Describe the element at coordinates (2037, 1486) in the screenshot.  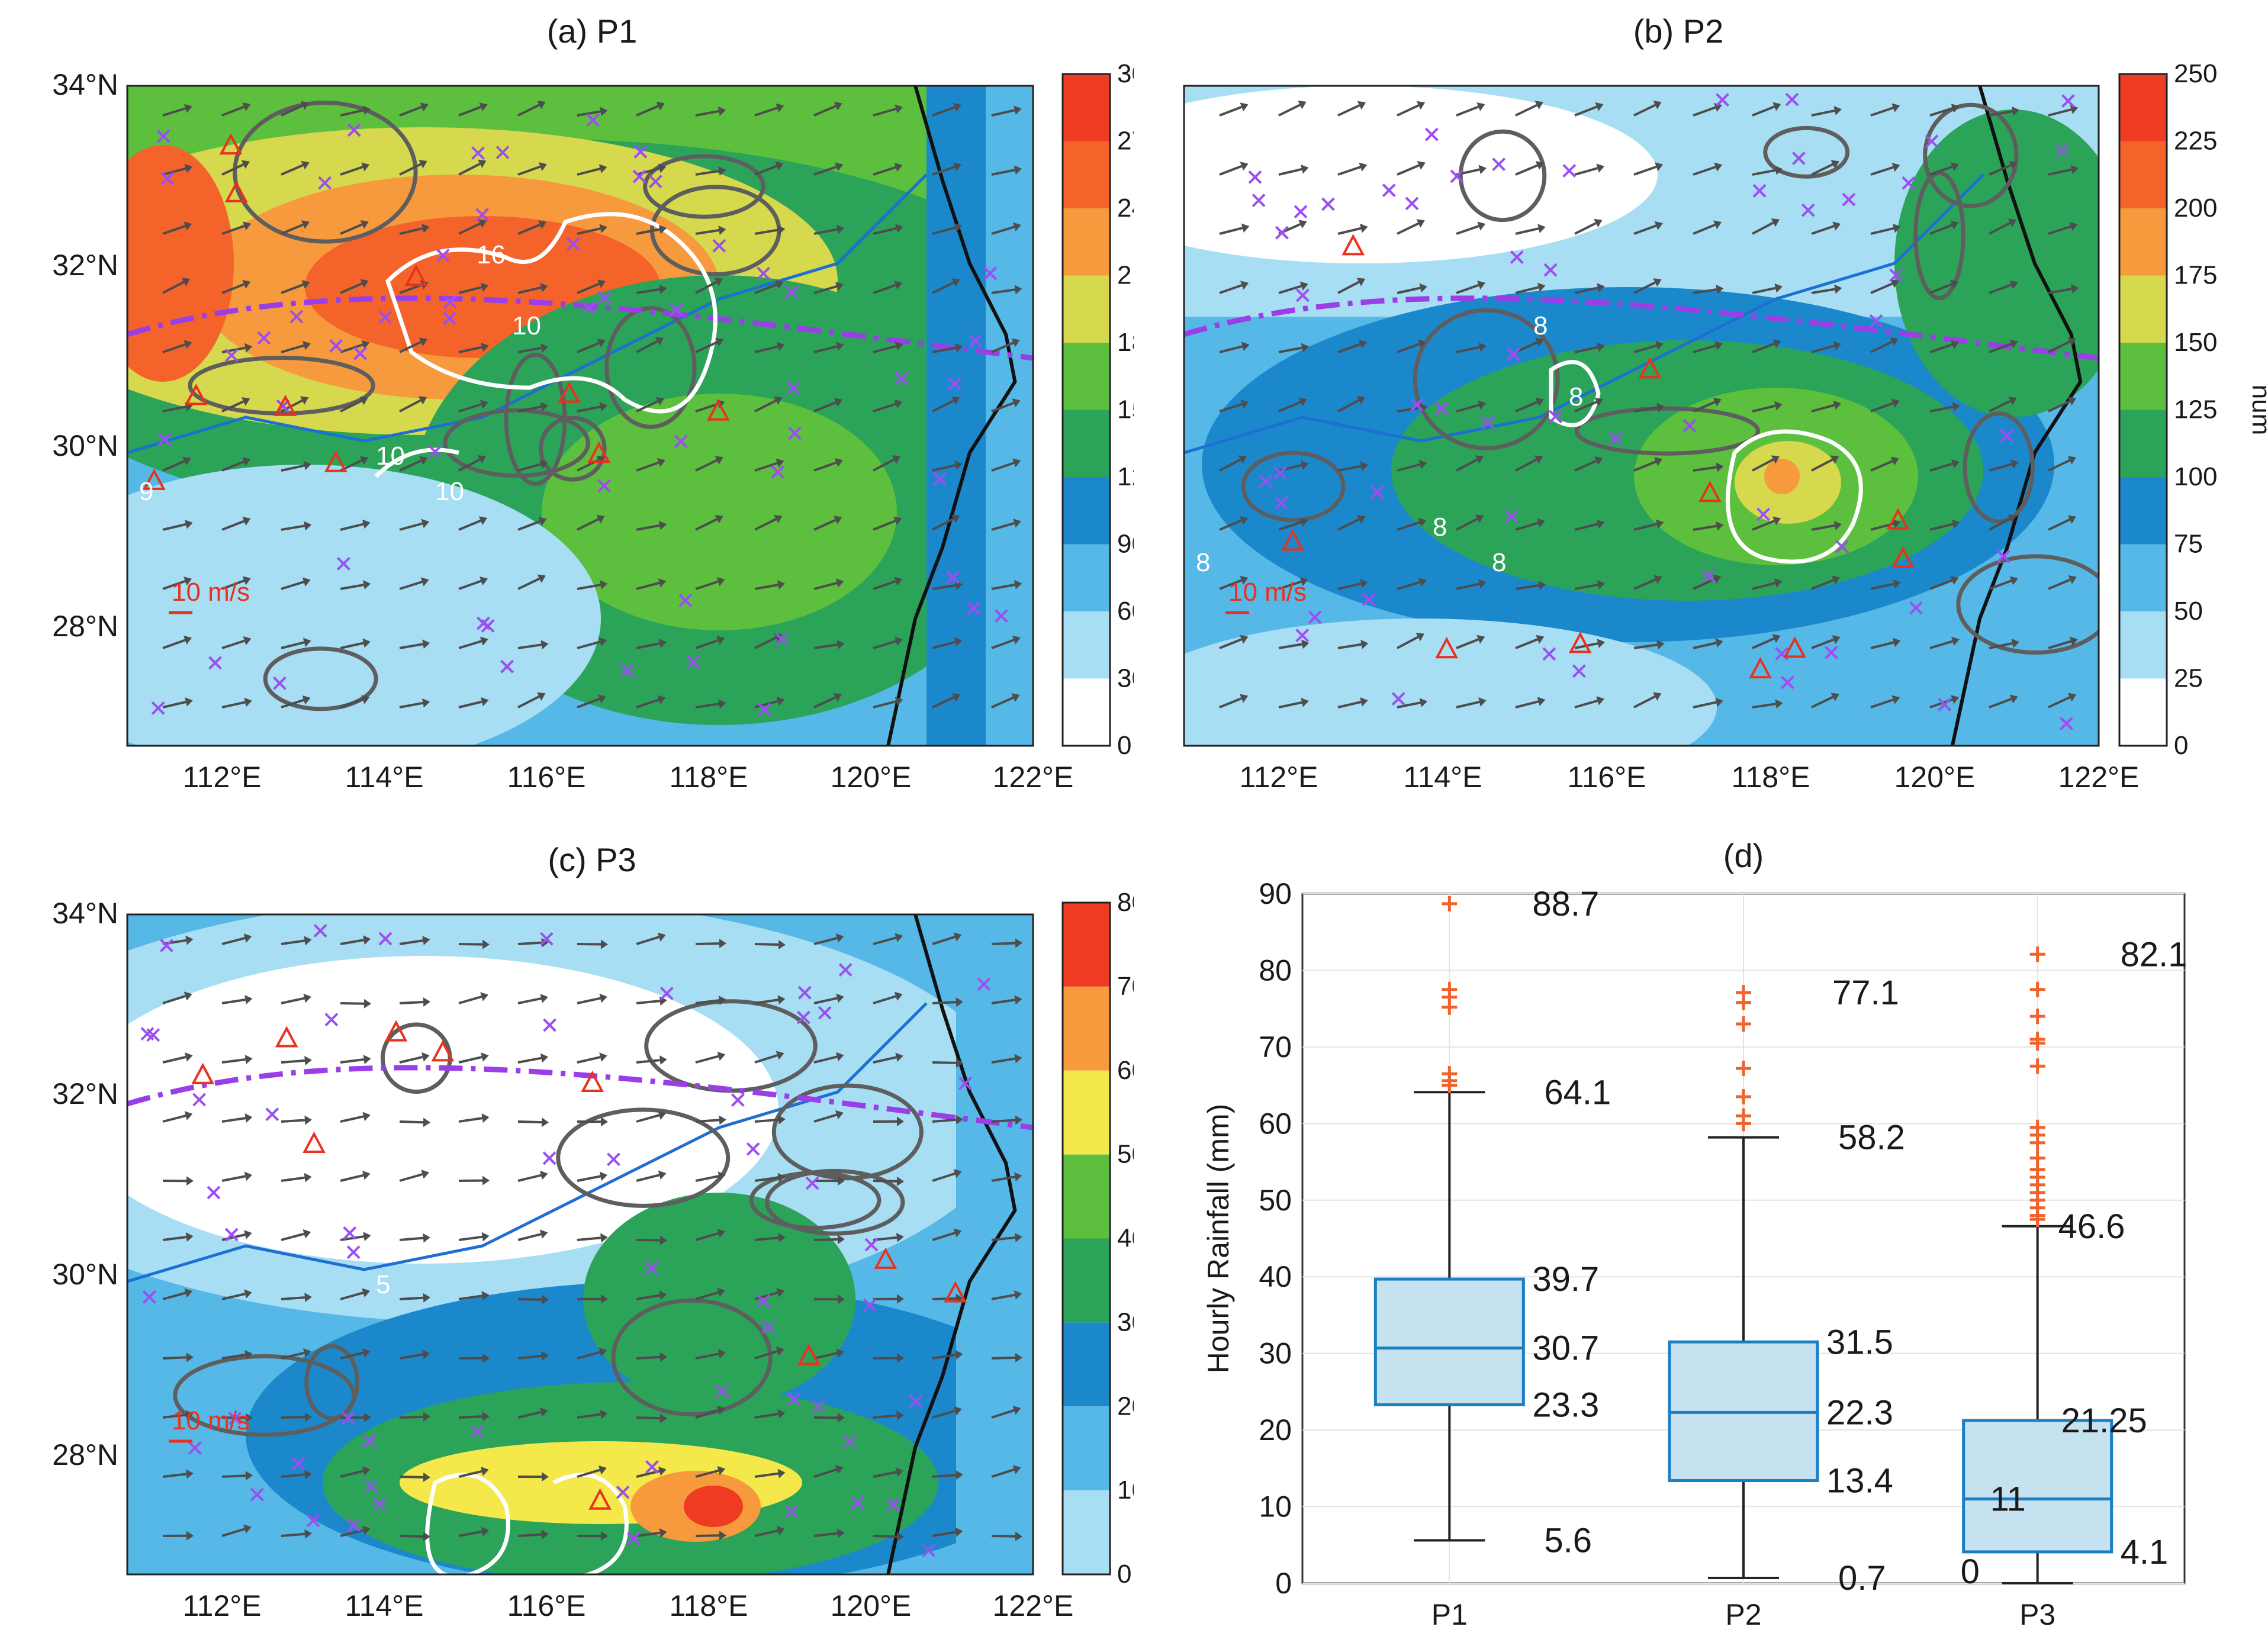
I see `iqr-box` at that location.